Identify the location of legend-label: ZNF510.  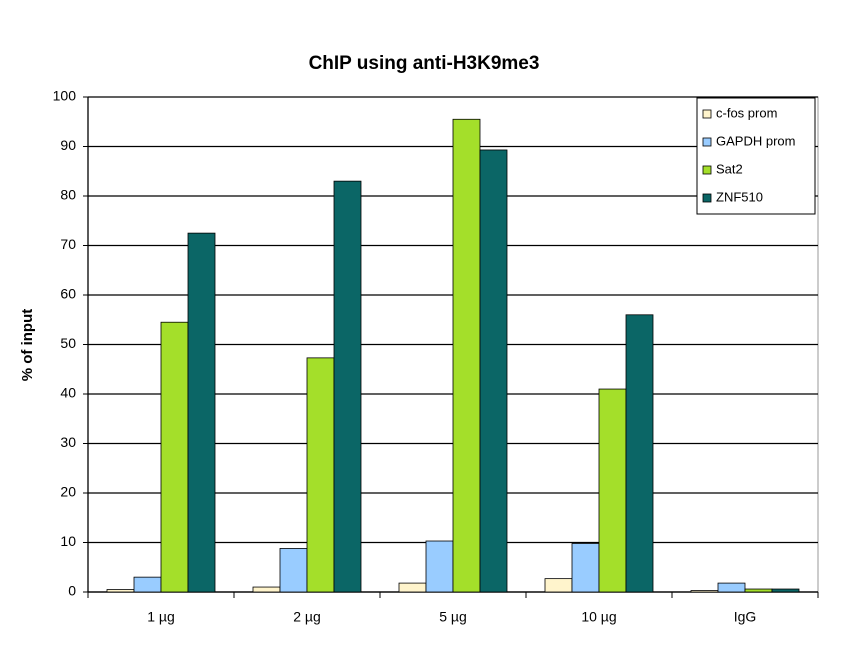
(739, 196).